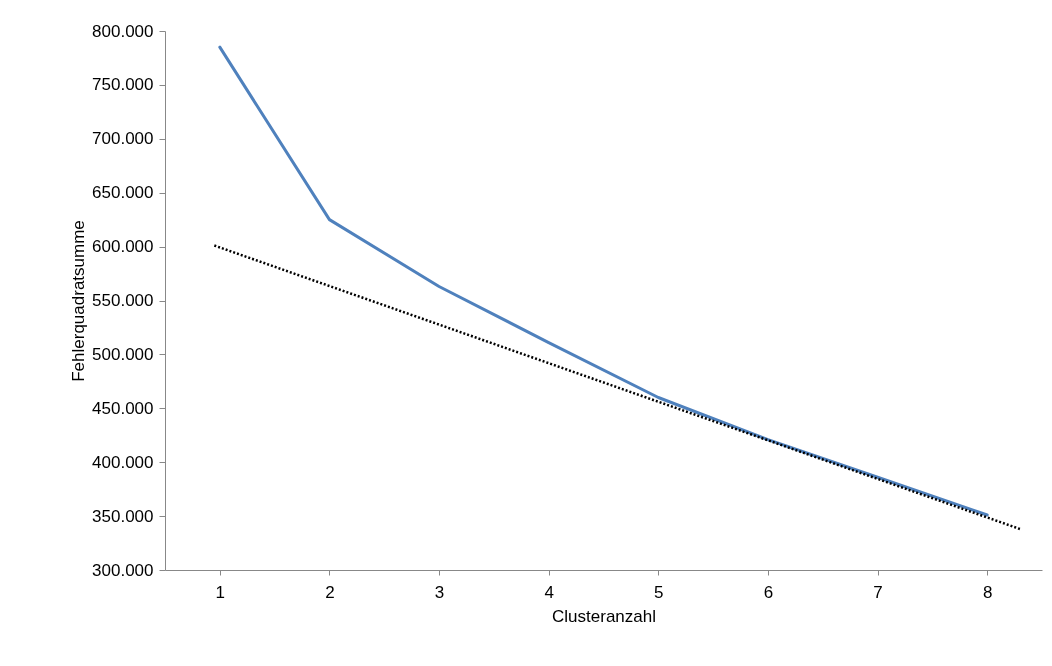 The height and width of the screenshot is (666, 1052). What do you see at coordinates (123, 300) in the screenshot?
I see `y-tick-label: 550.000` at bounding box center [123, 300].